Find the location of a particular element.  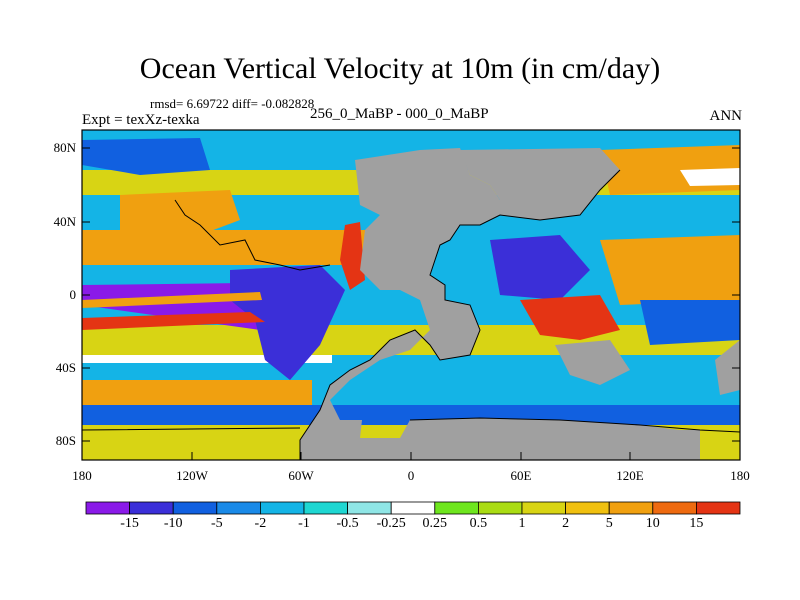

colorbar-label: -0.5 is located at coordinates (347, 523).